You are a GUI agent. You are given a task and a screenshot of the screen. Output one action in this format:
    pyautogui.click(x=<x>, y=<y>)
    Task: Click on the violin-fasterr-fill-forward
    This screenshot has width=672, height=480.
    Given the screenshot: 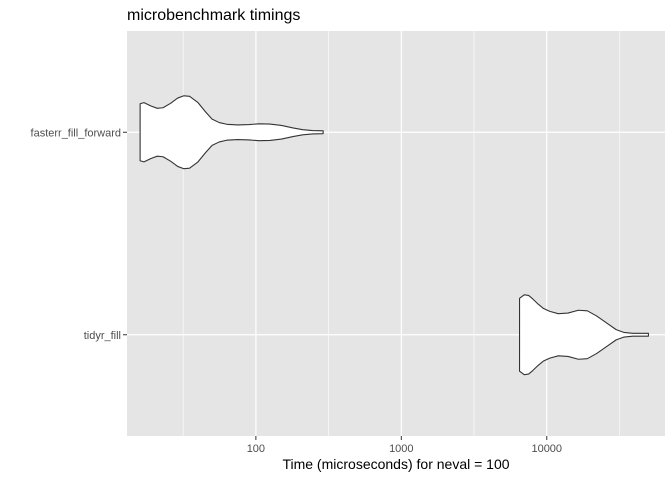 What is the action you would take?
    pyautogui.click(x=231, y=132)
    